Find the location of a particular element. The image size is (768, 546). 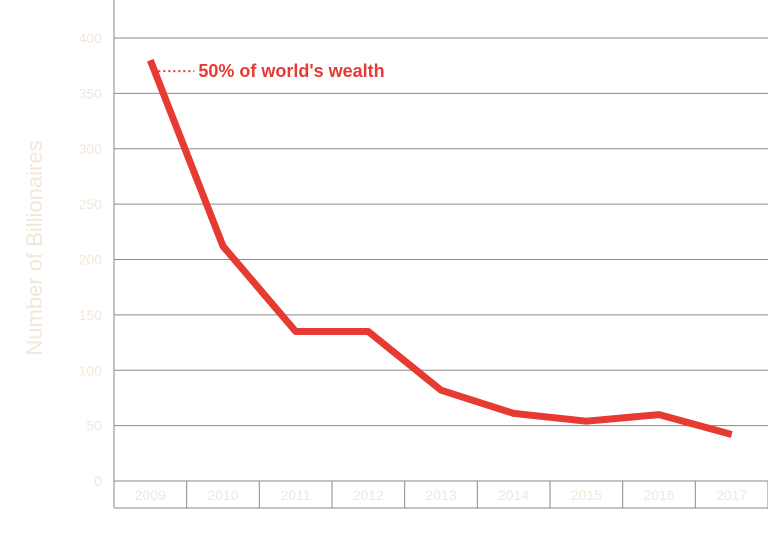

x-tick-label-2017: 2017 is located at coordinates (731, 495).